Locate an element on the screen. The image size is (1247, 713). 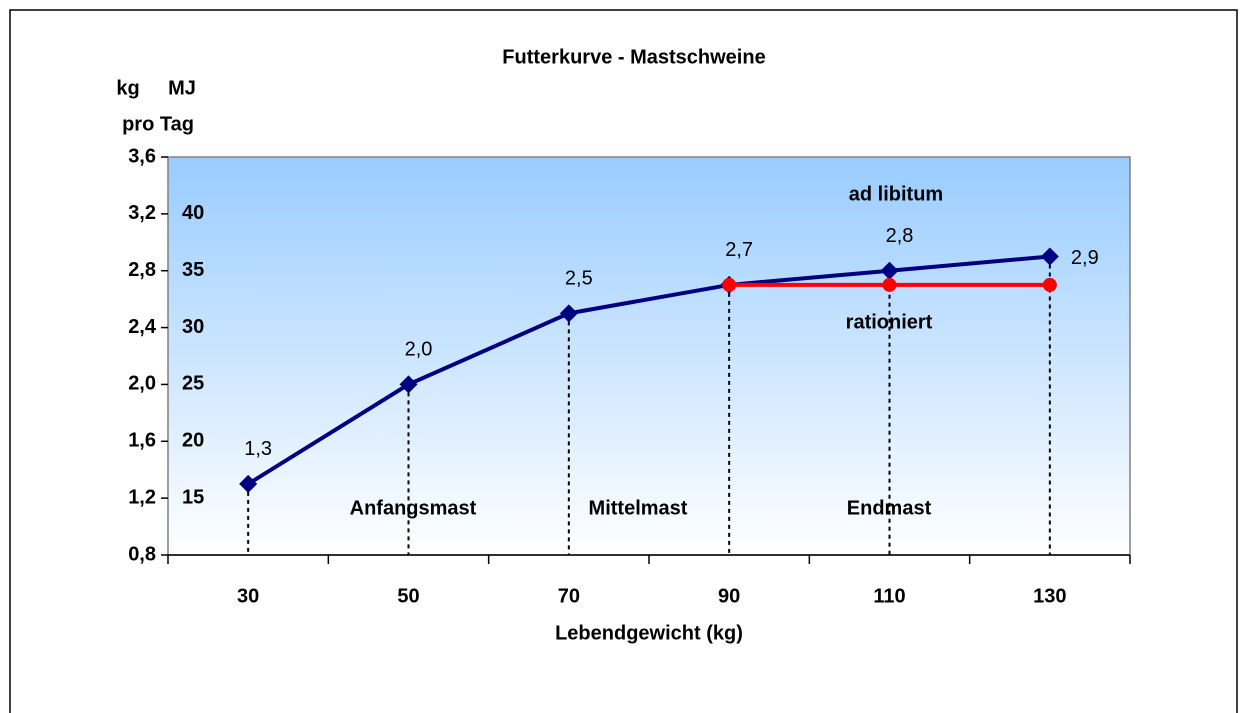
x-tick-label: 30 is located at coordinates (248, 596).